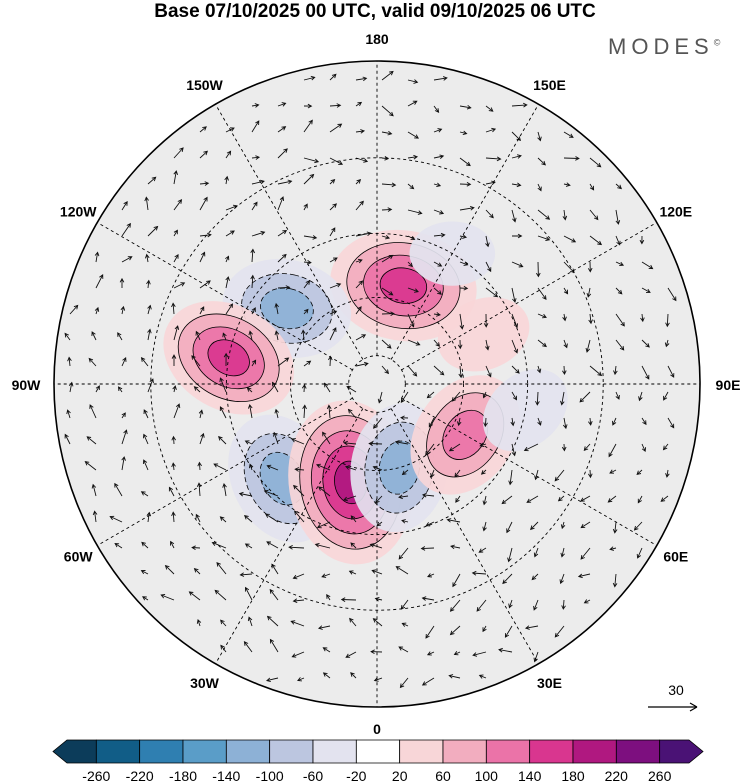 The height and width of the screenshot is (783, 750). What do you see at coordinates (204, 85) in the screenshot?
I see `longitude-label: 150W` at bounding box center [204, 85].